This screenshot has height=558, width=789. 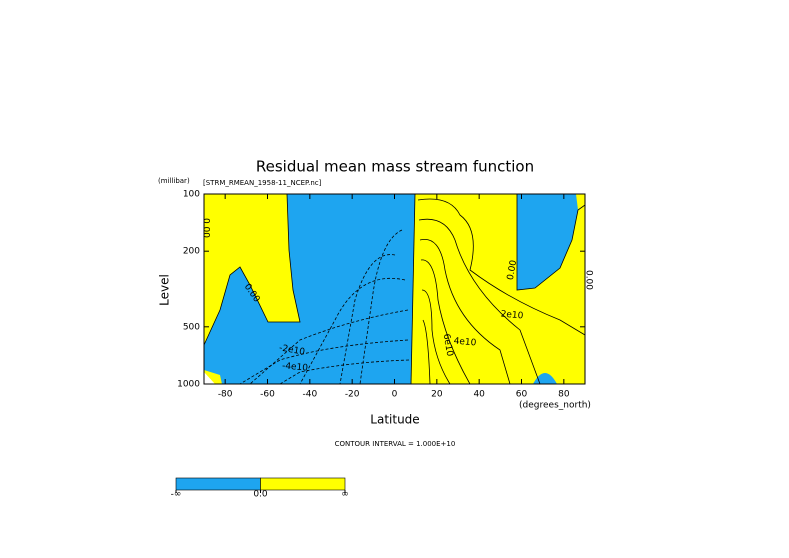 I want to click on y-tick-label: 100, so click(x=191, y=195).